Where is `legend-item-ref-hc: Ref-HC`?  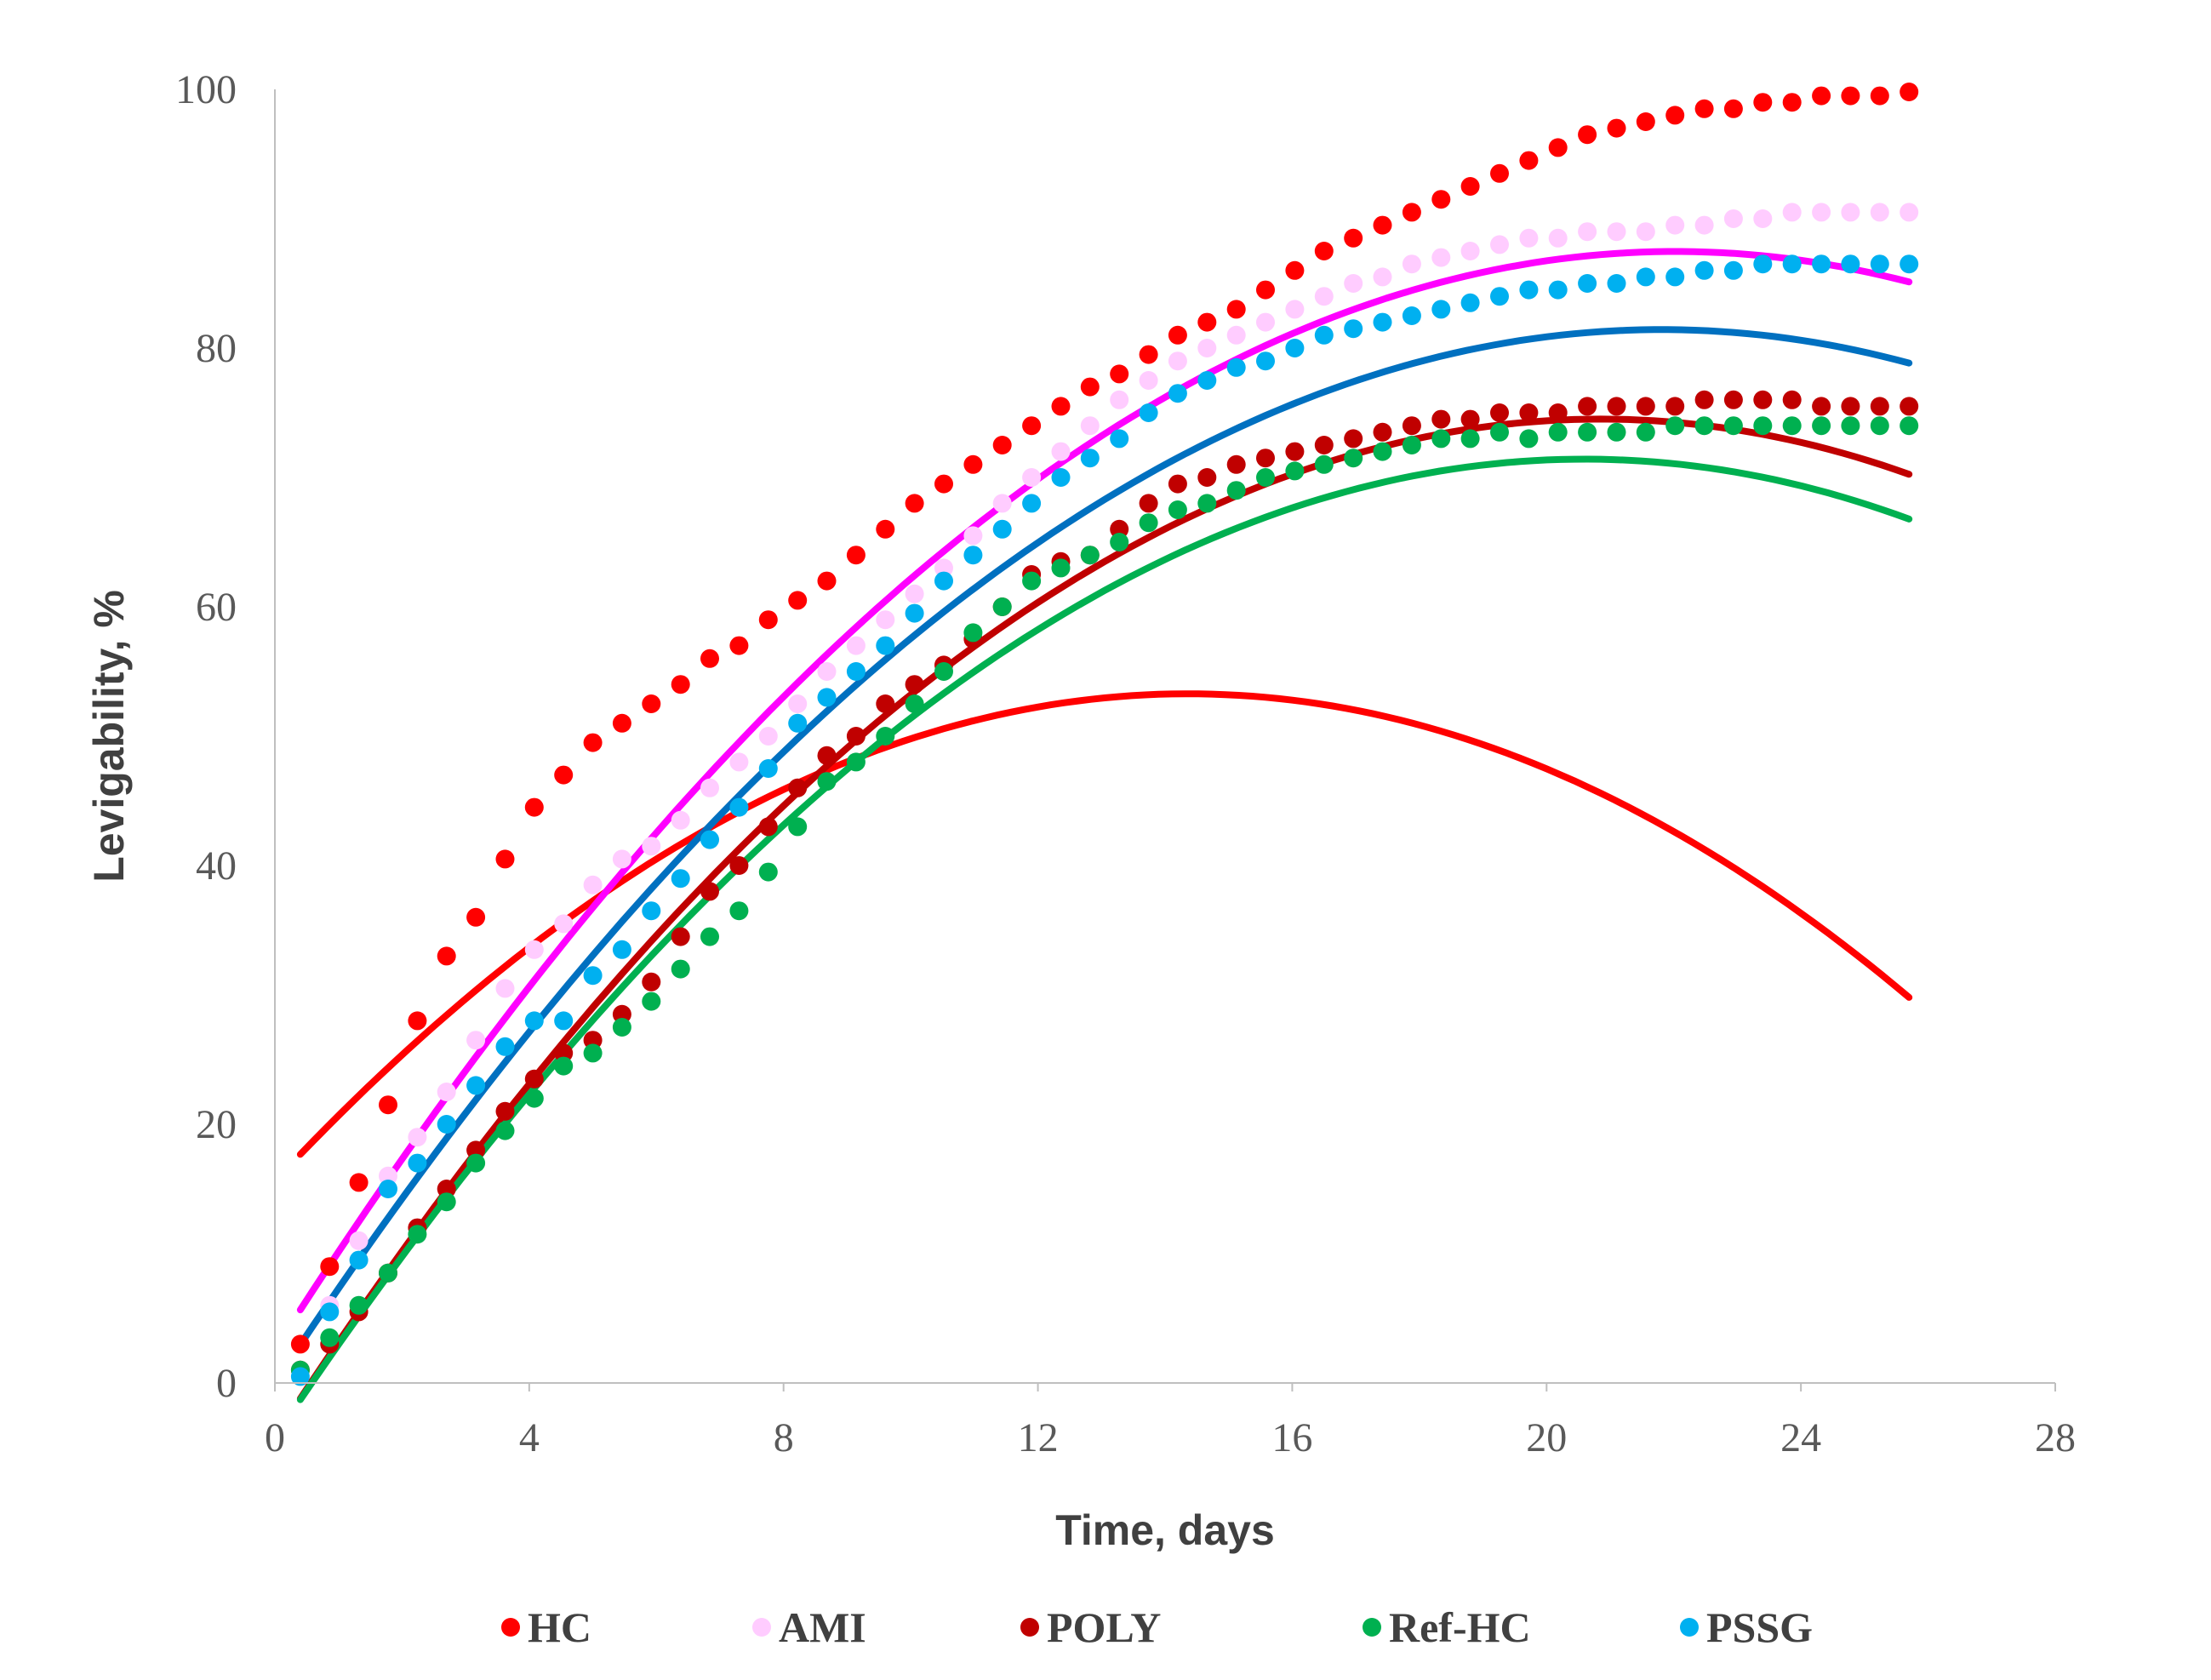
legend-item-ref-hc: Ref-HC is located at coordinates (1447, 1627).